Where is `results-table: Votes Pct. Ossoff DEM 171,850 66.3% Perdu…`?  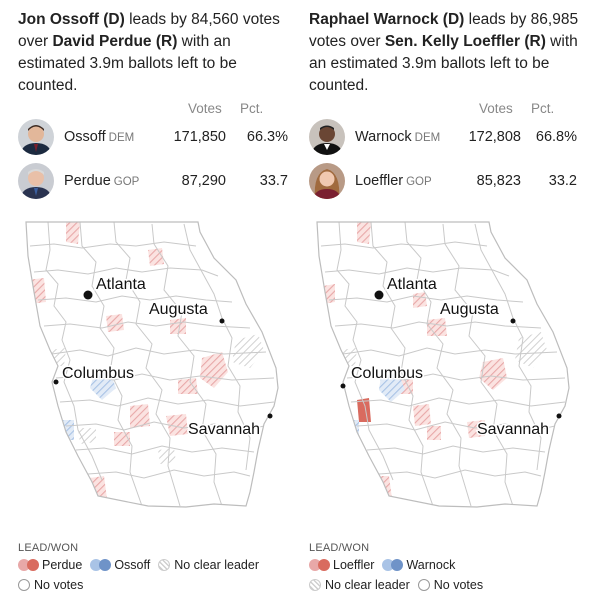
results-table: Votes Pct. Ossoff DEM 171,850 66.3% Perdu… is located at coordinates (159, 150).